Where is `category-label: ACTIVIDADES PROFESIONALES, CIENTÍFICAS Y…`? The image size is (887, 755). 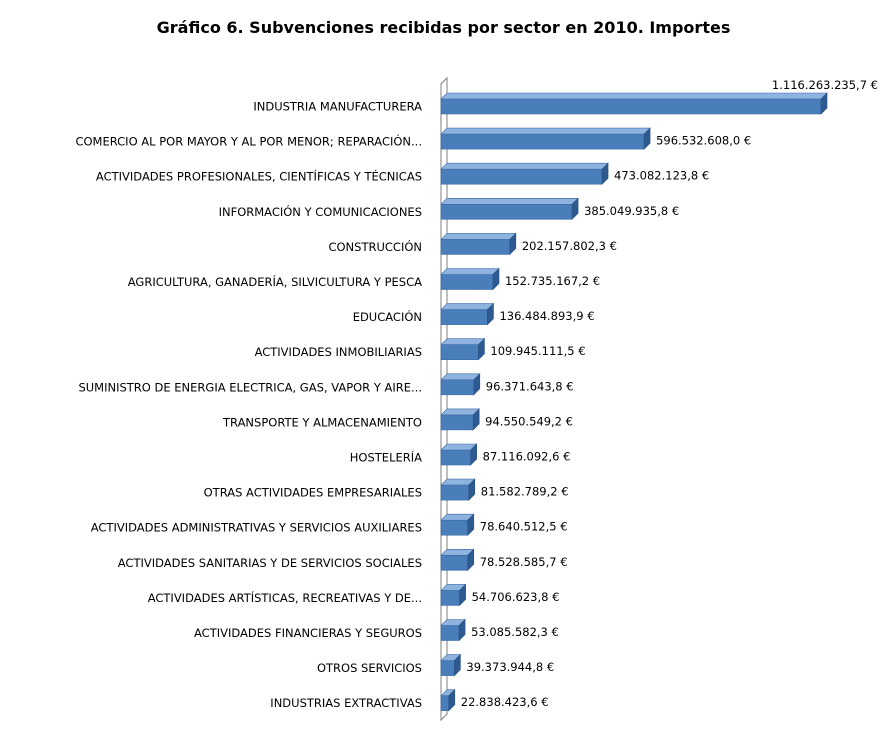
category-label: ACTIVIDADES PROFESIONALES, CIENTÍFICAS Y… is located at coordinates (259, 176).